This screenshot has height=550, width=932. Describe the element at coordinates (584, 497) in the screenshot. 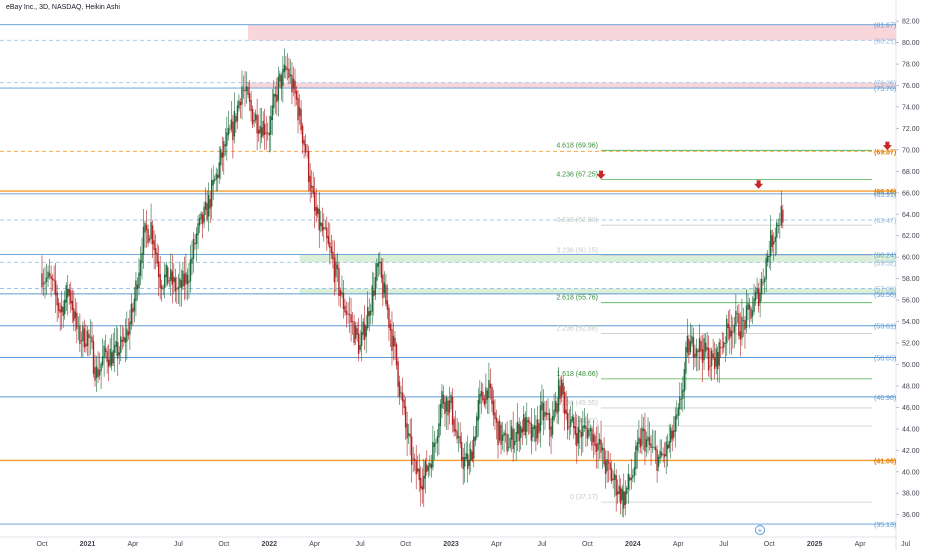

I see `fib-label: 0 (37.17)` at that location.